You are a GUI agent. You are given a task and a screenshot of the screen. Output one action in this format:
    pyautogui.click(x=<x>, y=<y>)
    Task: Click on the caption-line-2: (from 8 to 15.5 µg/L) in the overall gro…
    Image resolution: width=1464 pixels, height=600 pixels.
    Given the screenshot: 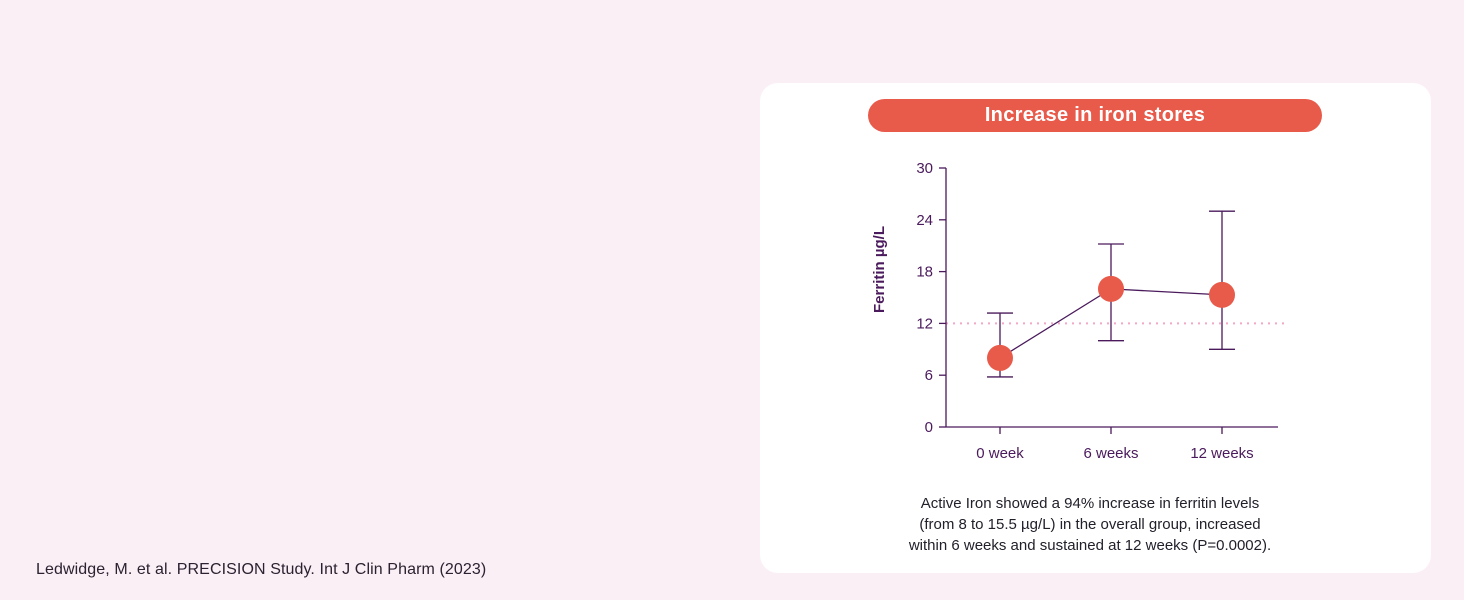 What is the action you would take?
    pyautogui.click(x=1090, y=524)
    